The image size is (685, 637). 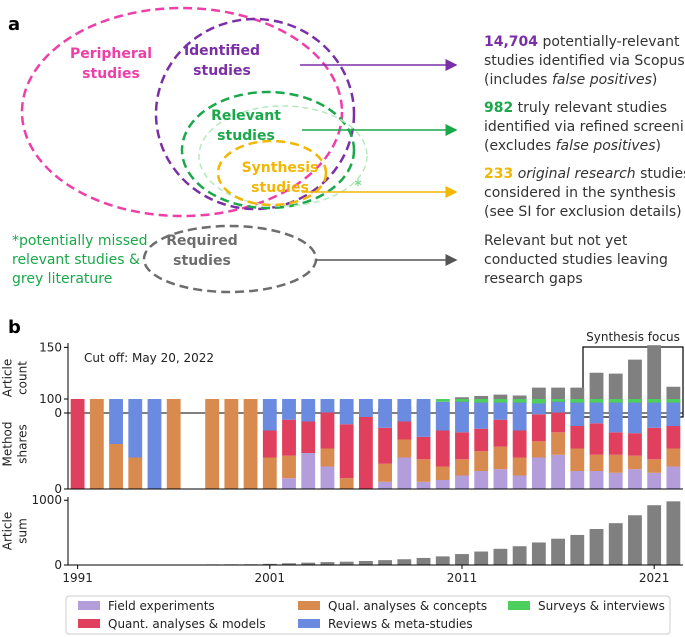 I want to click on y-tick-label: 0, so click(x=58, y=489).